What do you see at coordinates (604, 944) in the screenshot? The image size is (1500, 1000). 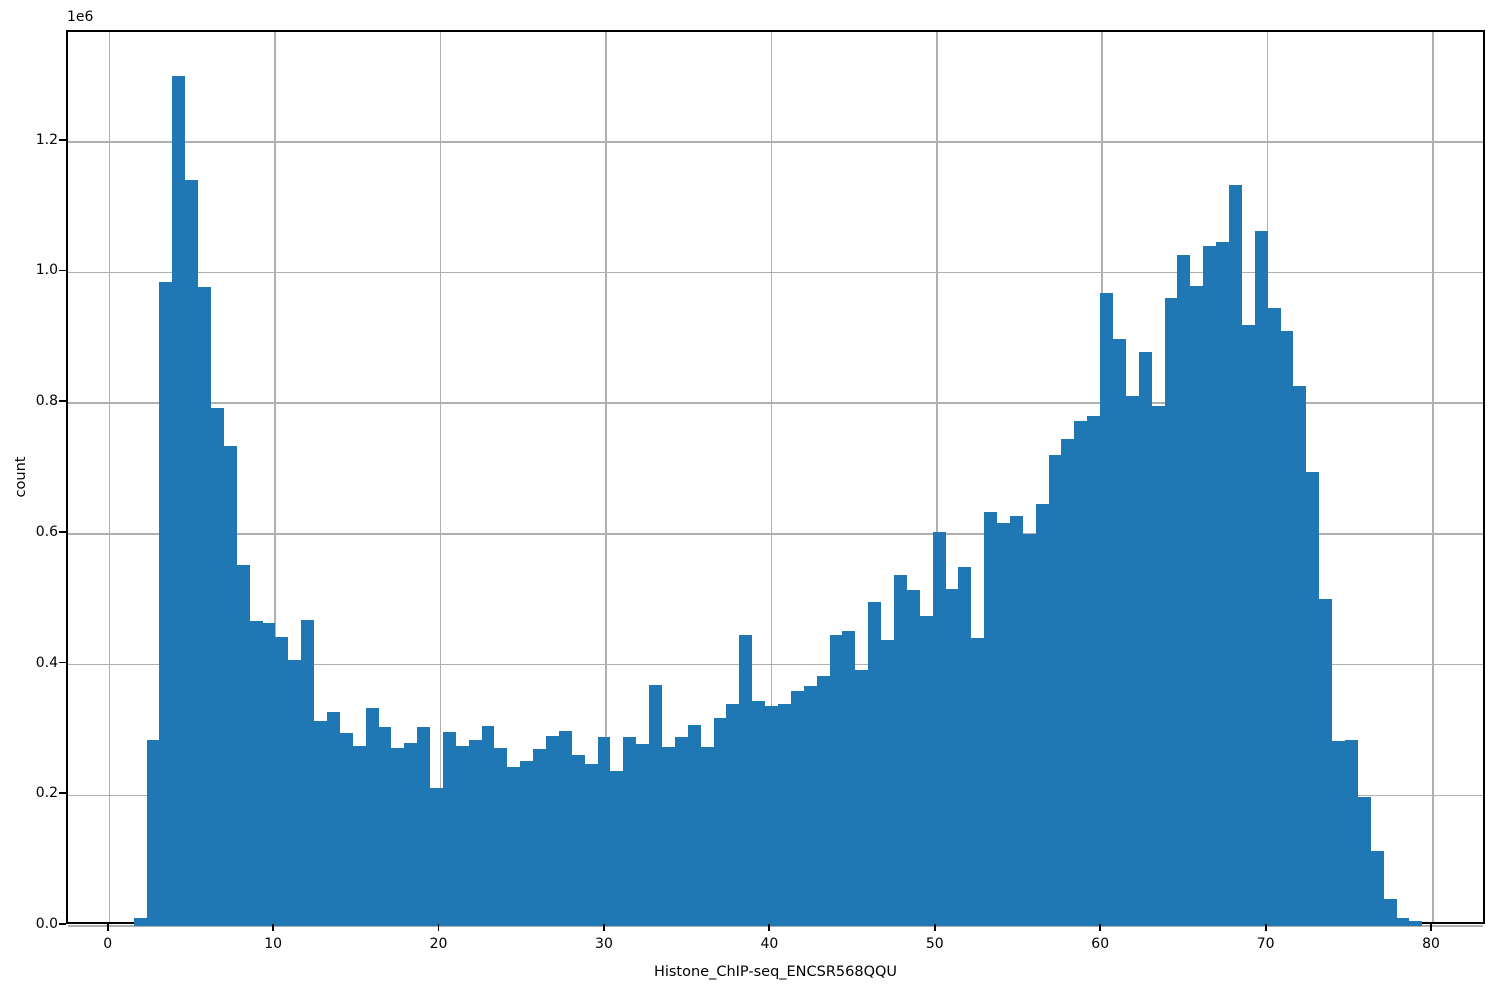 I see `x-tick-label: 30` at bounding box center [604, 944].